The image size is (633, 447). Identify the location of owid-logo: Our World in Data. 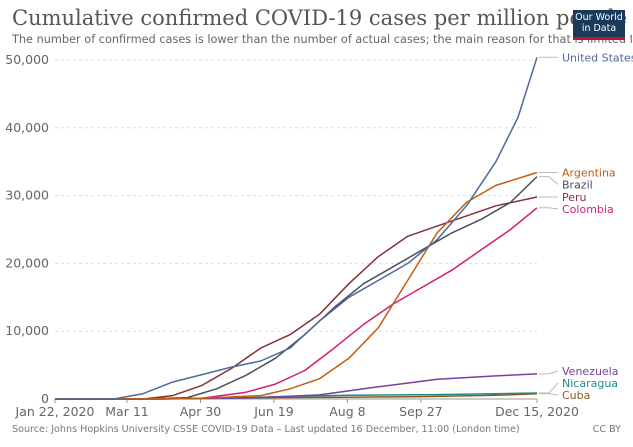
(599, 25).